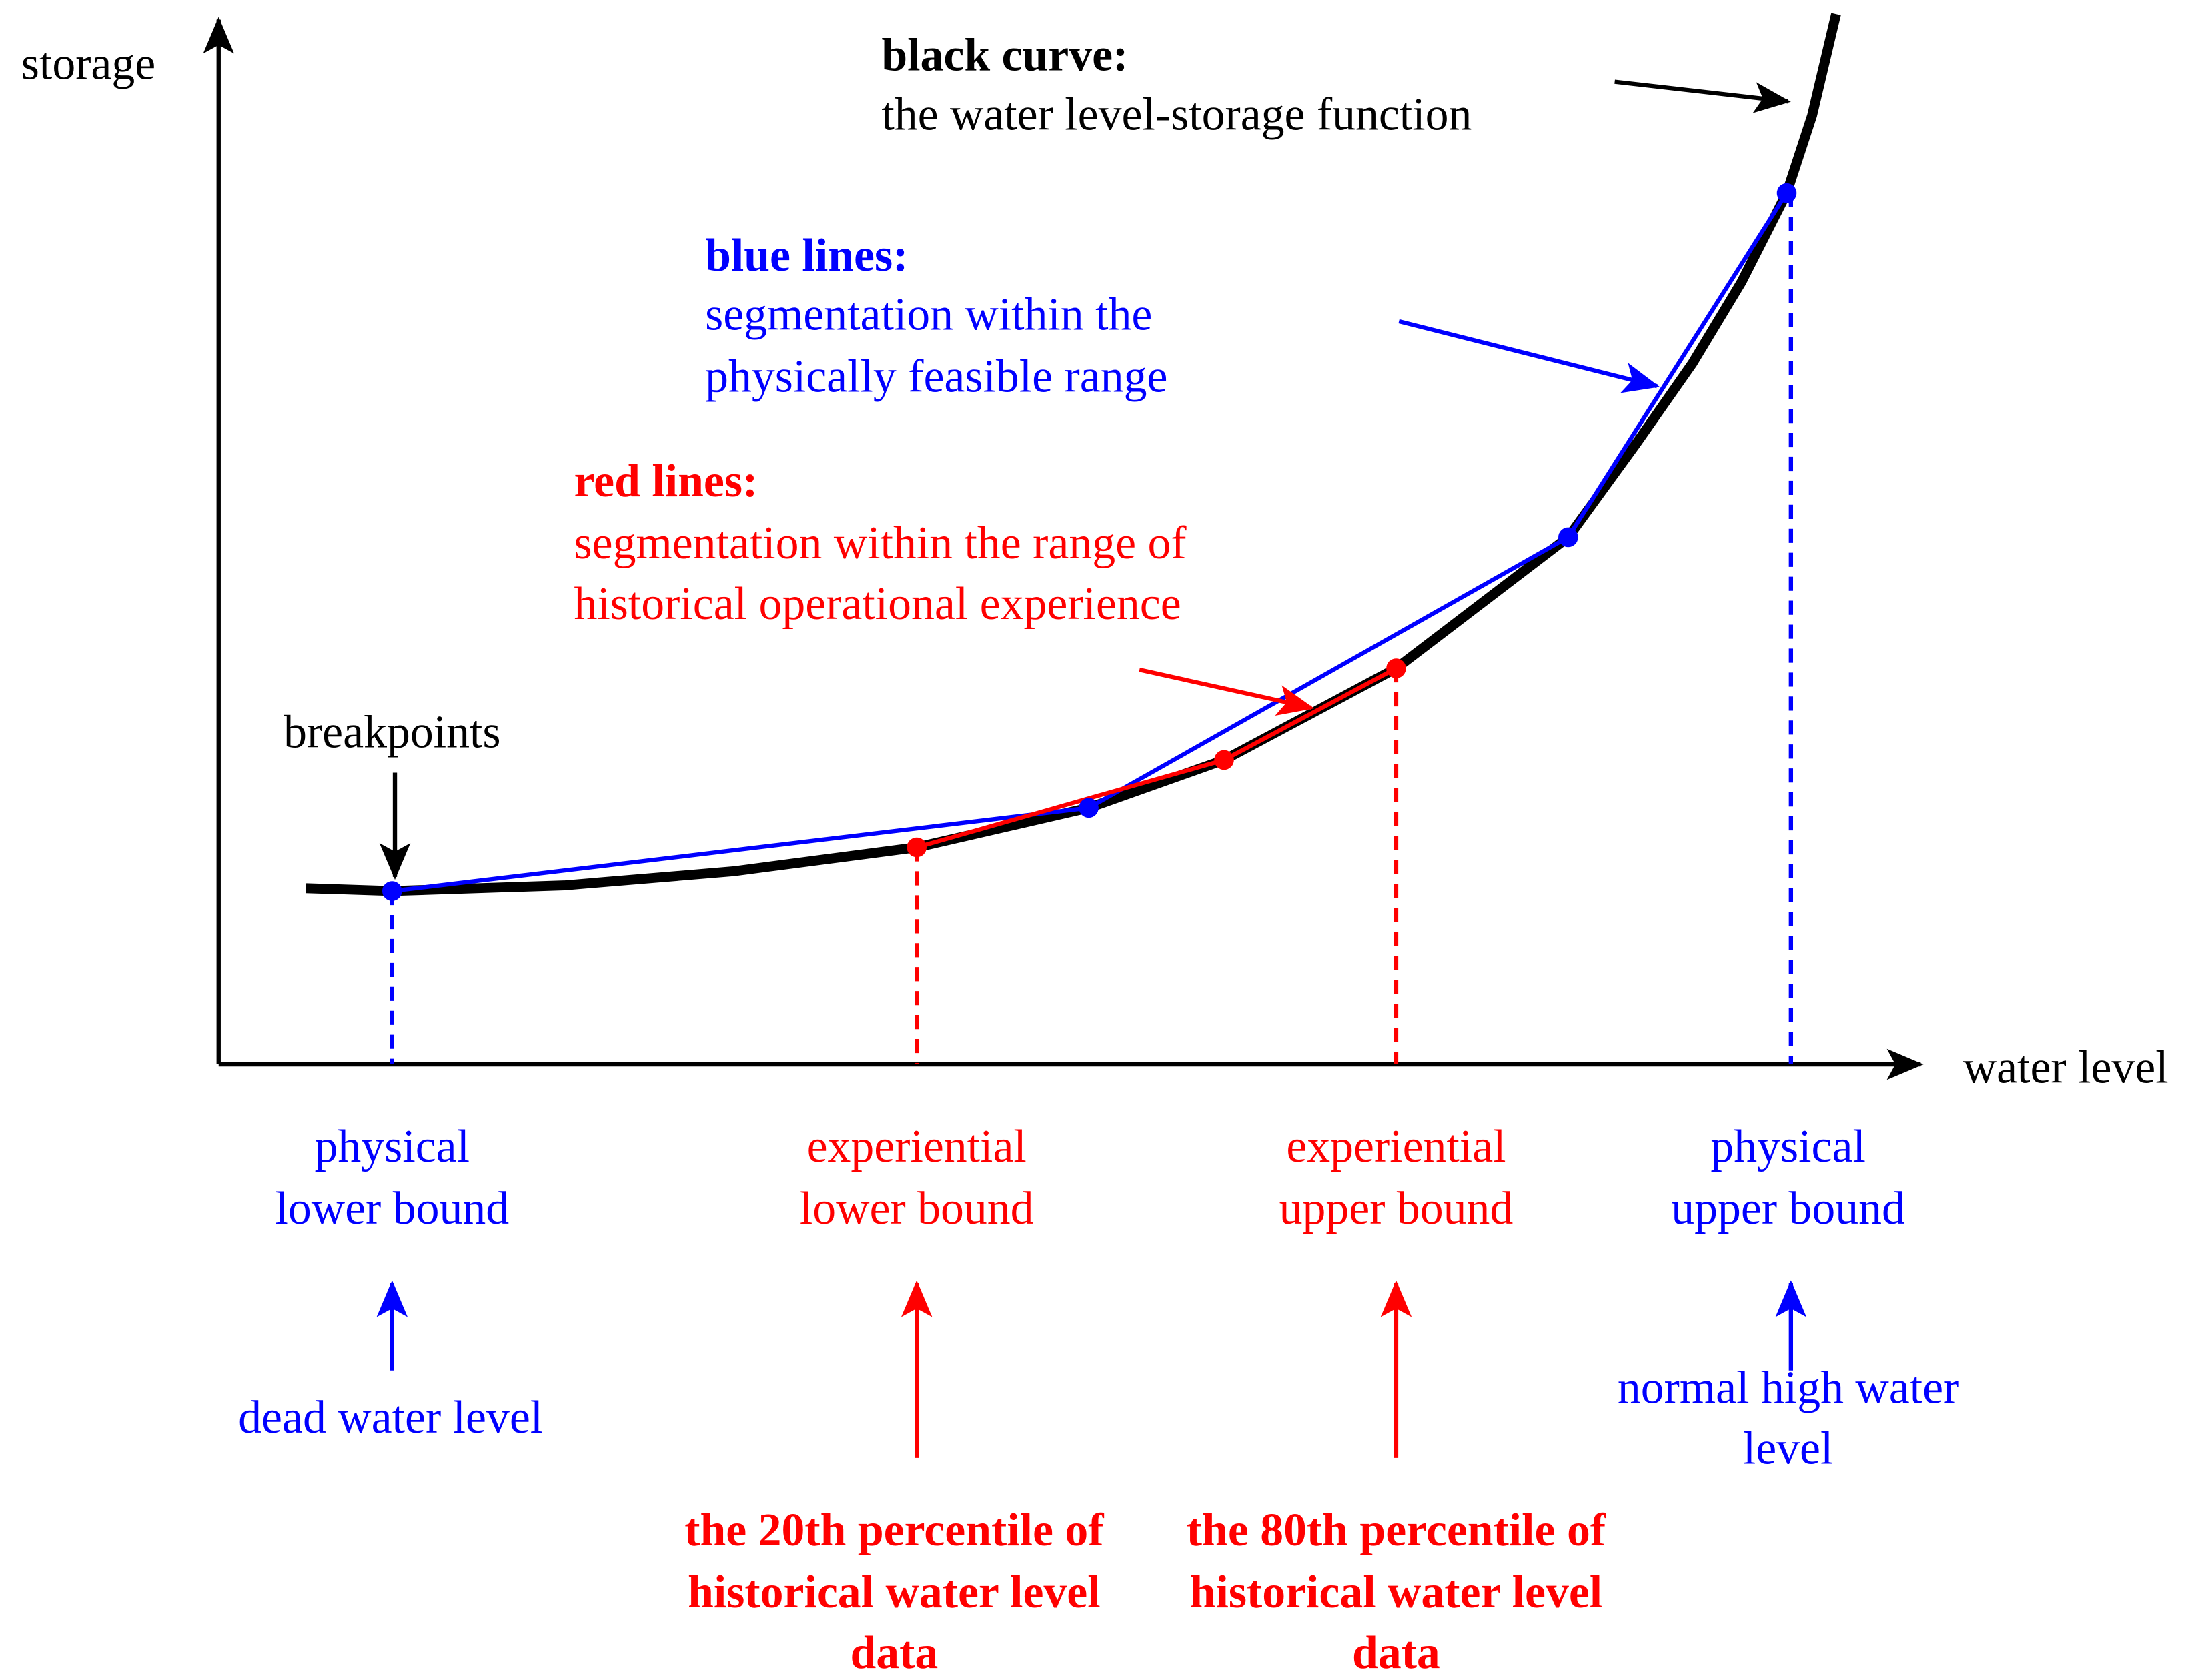 This screenshot has height=1680, width=2200. Describe the element at coordinates (894, 1530) in the screenshot. I see `bound-source: the 20th percentile of` at that location.